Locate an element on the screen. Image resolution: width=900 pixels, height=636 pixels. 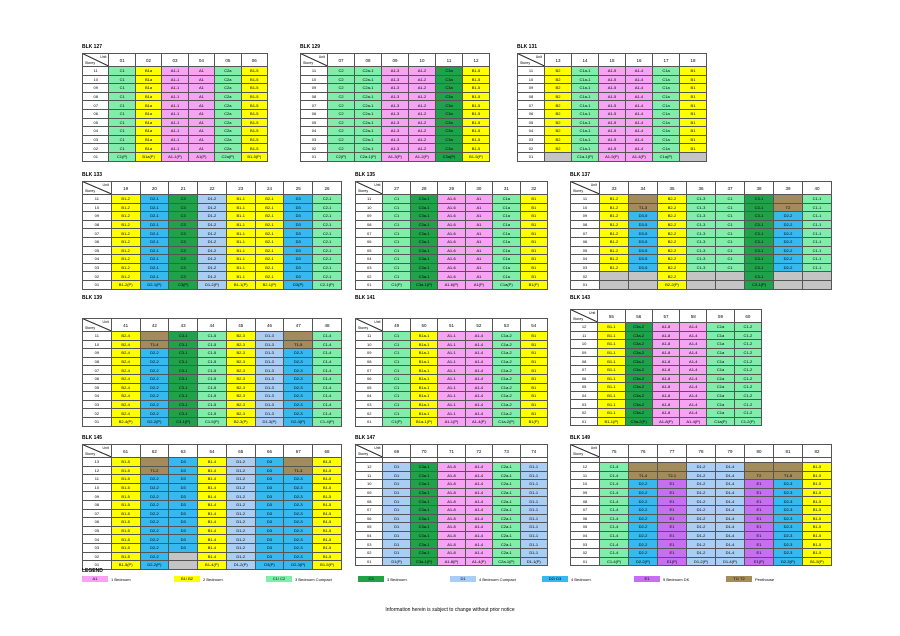
unit-cell: B2-2 is located at coordinates (672, 276).